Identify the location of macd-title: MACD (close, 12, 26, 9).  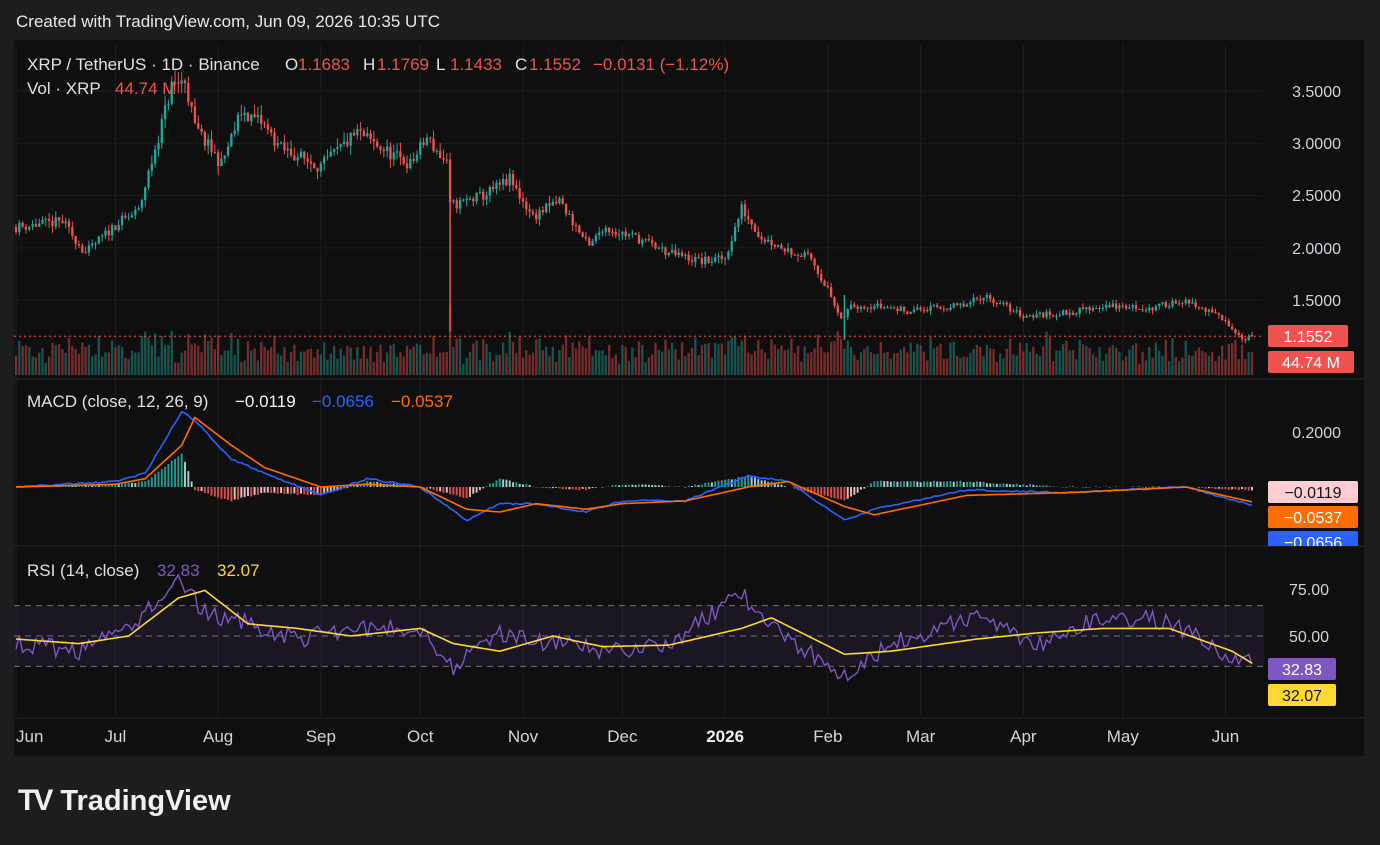
(117, 401).